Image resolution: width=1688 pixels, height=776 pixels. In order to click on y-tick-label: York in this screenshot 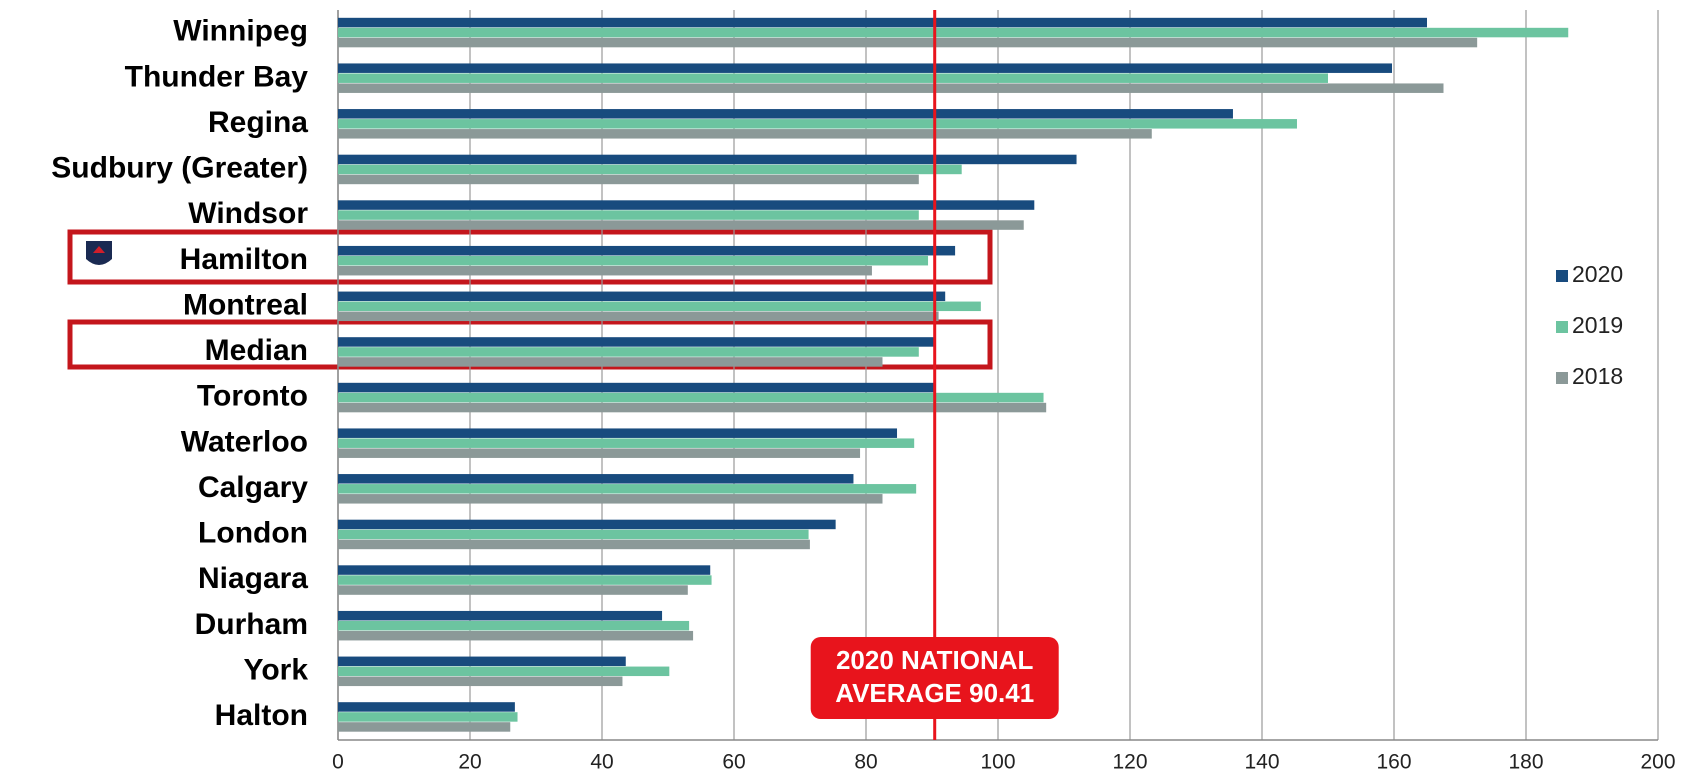, I will do `click(276, 669)`.